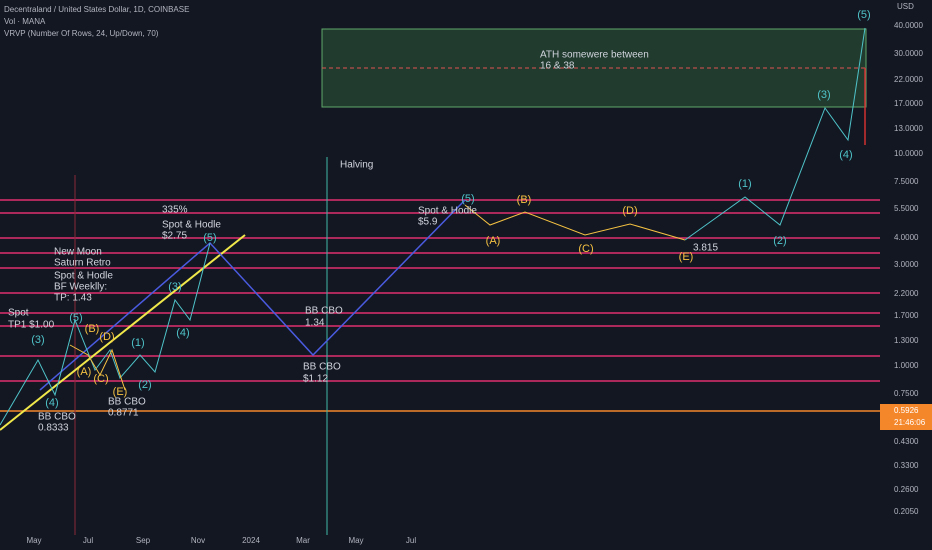 This screenshot has height=550, width=932. Describe the element at coordinates (198, 540) in the screenshot. I see `time-label: Nov` at that location.